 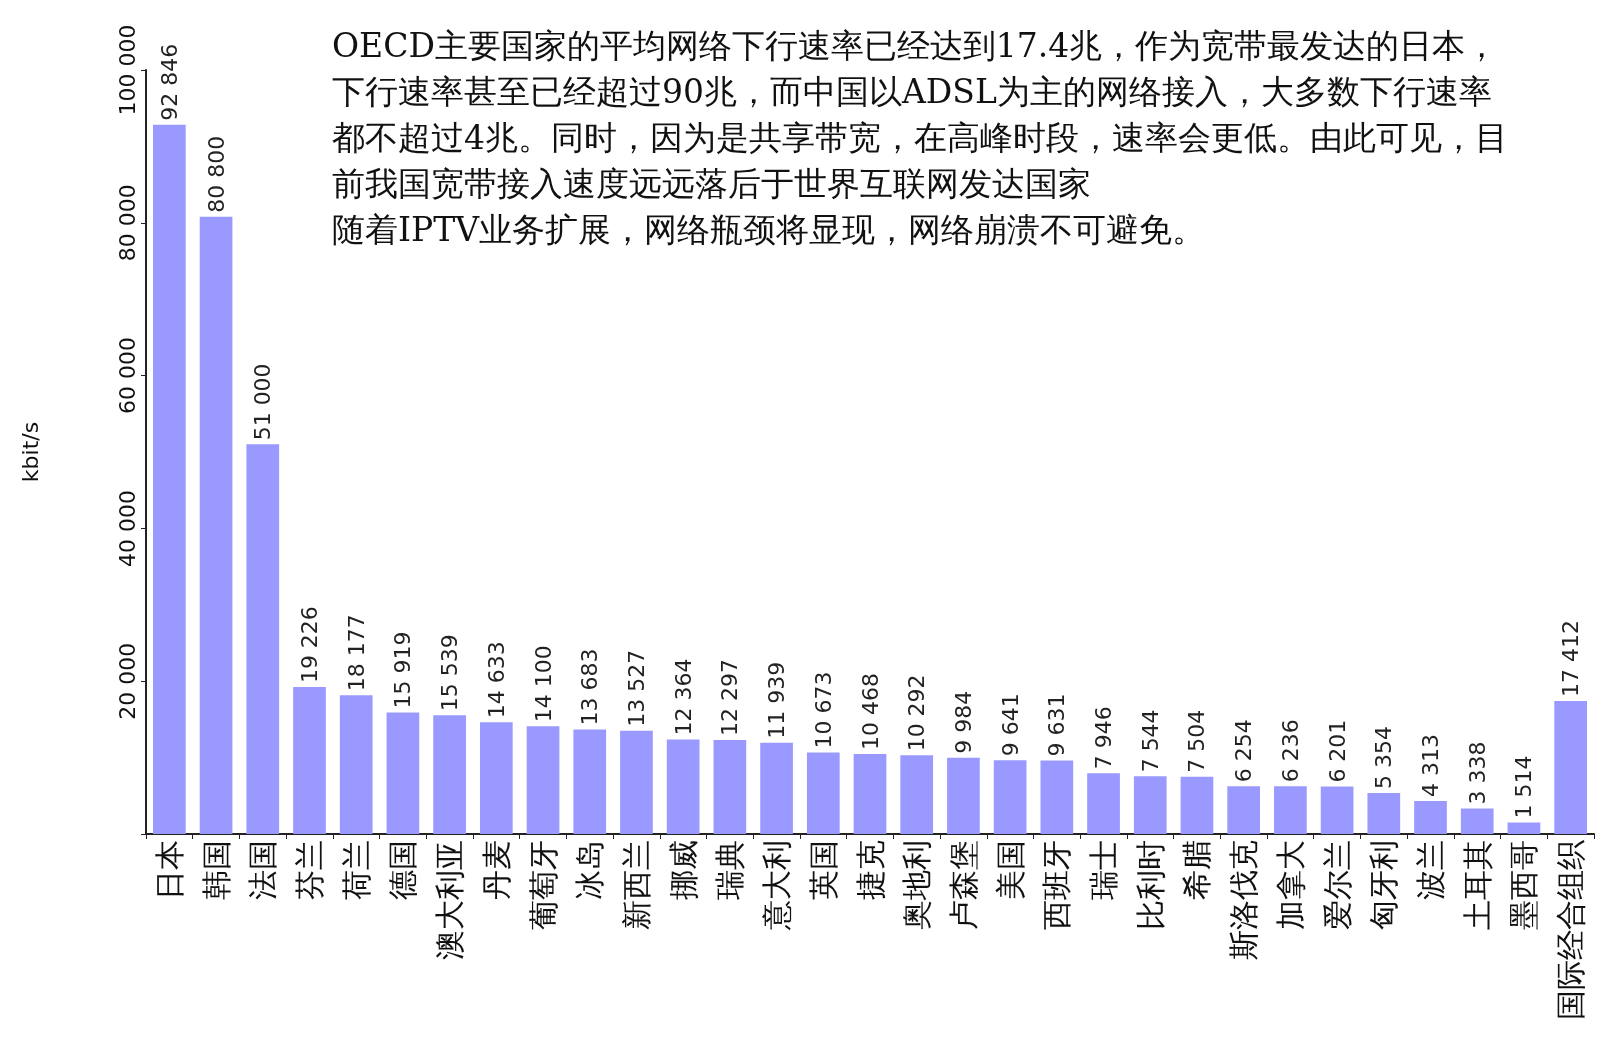 What do you see at coordinates (1337, 885) in the screenshot?
I see `x-tick-label: 爱尔兰` at bounding box center [1337, 885].